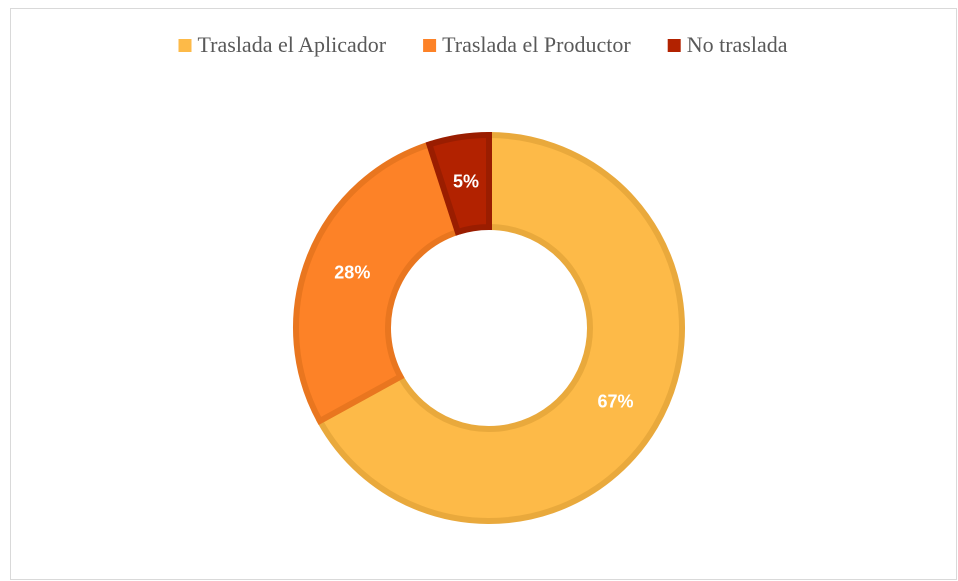 The image size is (958, 581). Describe the element at coordinates (292, 44) in the screenshot. I see `legend-label: Traslada el Aplicador` at that location.